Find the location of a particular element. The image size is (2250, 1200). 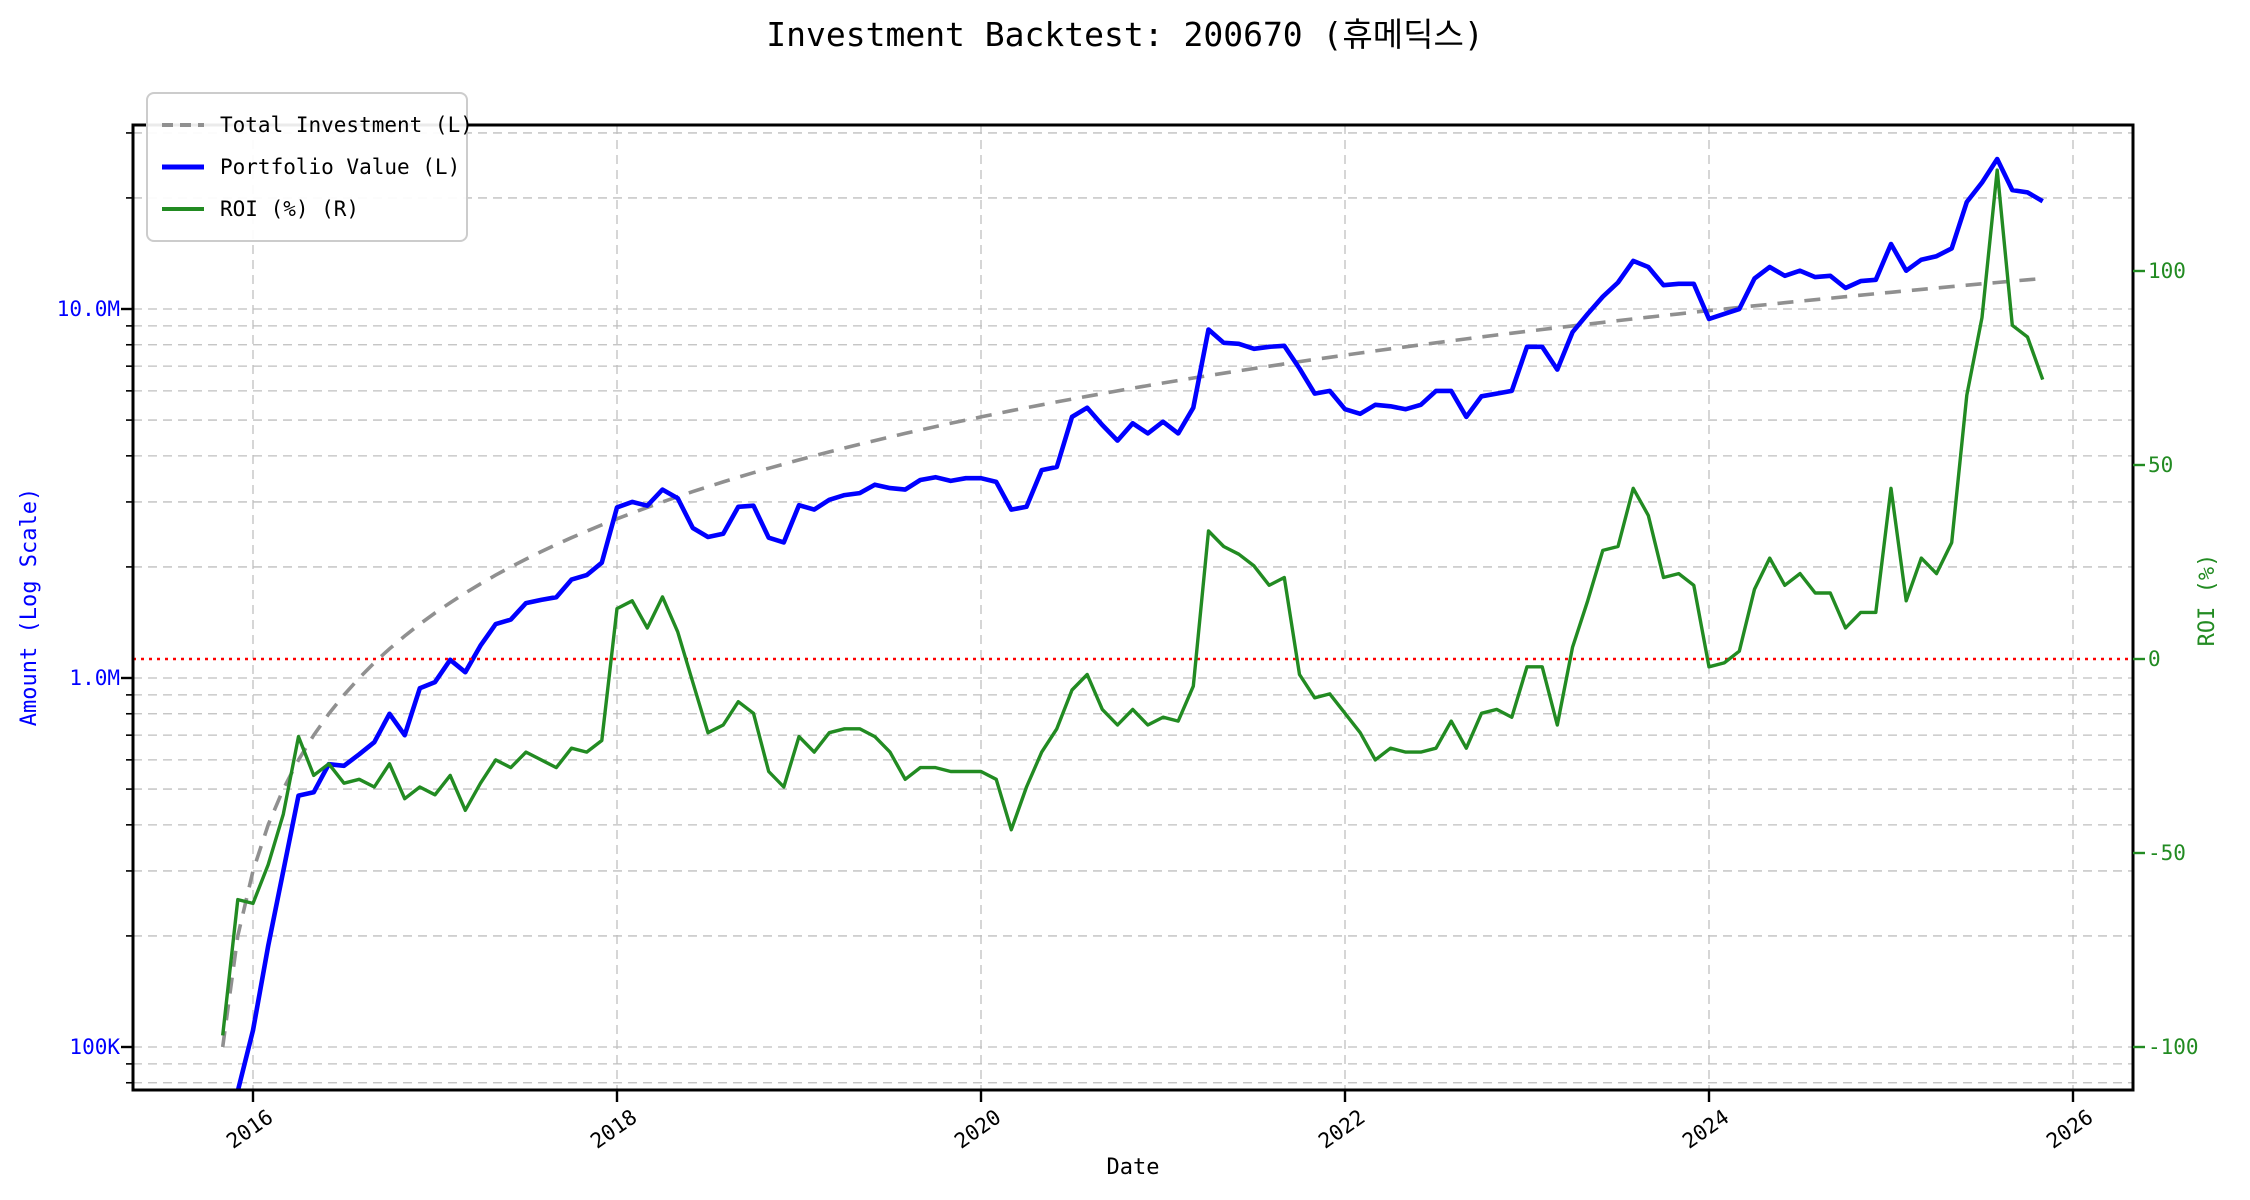

ytick-right-100: 100 is located at coordinates (2167, 271).